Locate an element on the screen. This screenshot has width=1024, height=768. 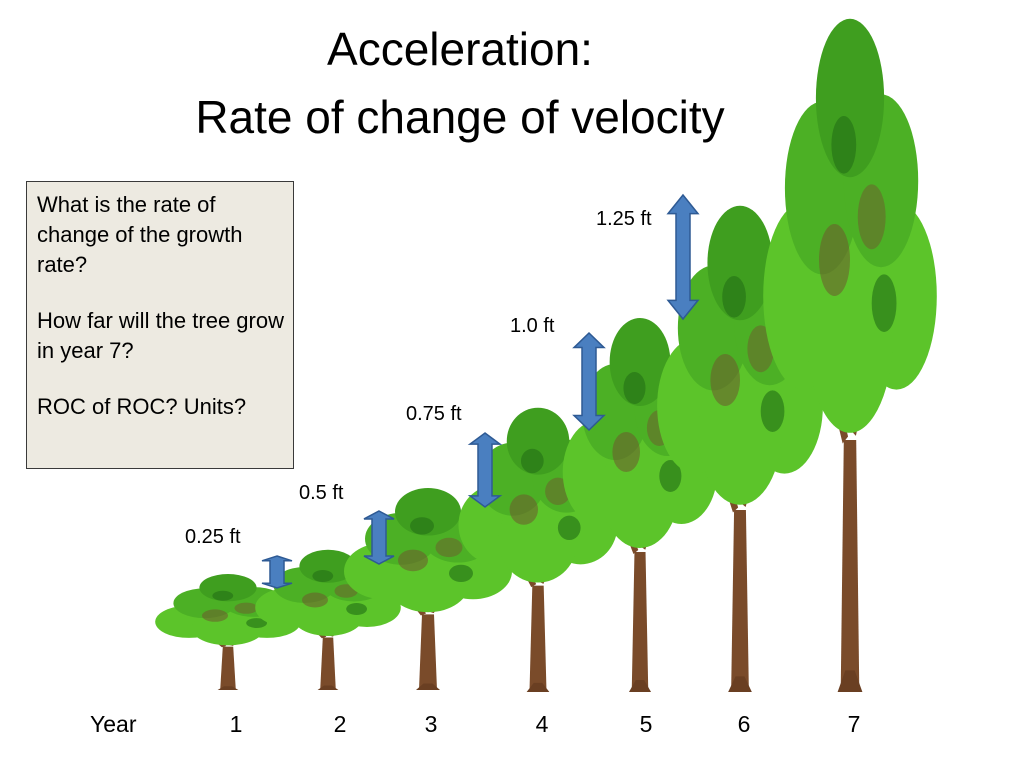
question-roc-units: ROC of ROC? Units? is located at coordinates (142, 406).